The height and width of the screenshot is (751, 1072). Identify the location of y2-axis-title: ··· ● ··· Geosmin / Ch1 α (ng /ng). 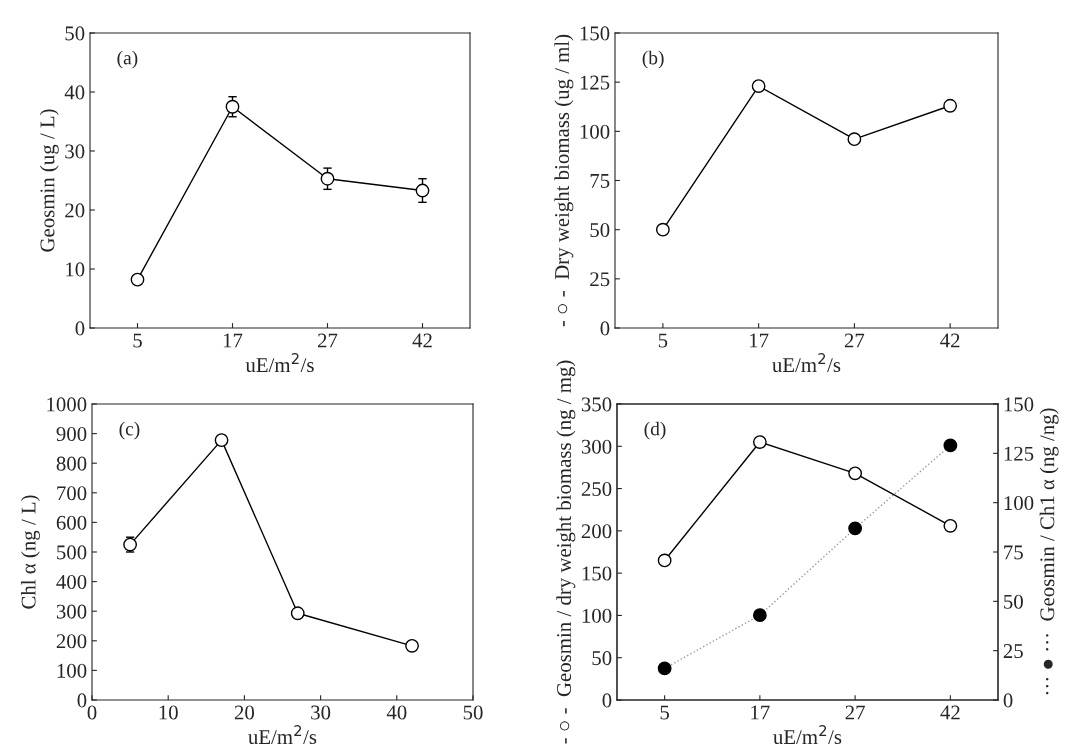
(1049, 551).